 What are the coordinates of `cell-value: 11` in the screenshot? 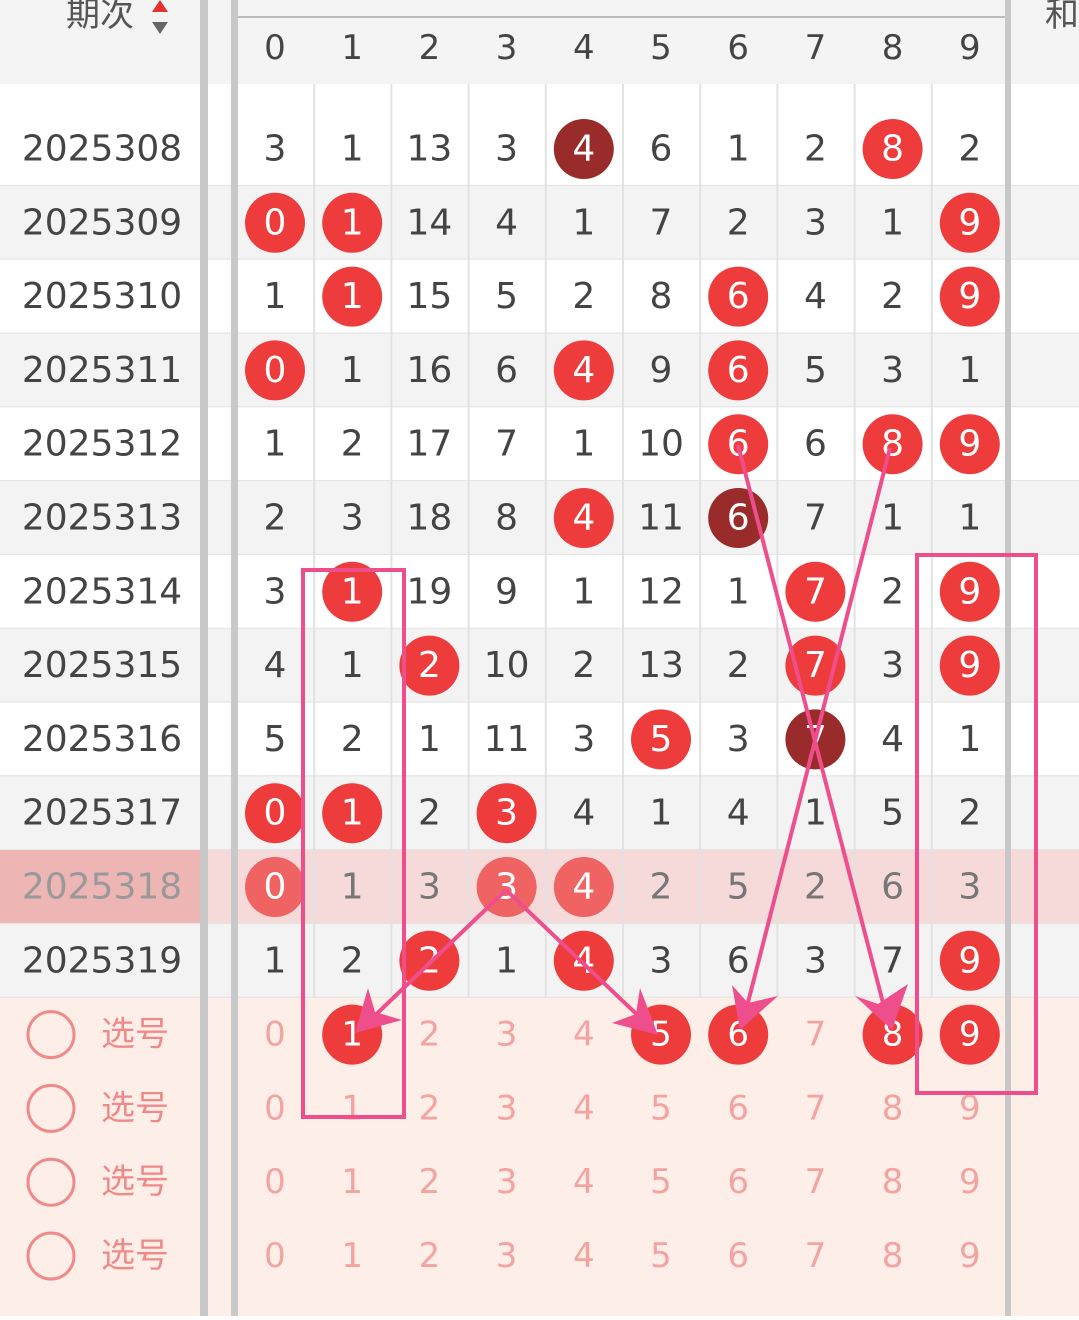 It's located at (507, 739).